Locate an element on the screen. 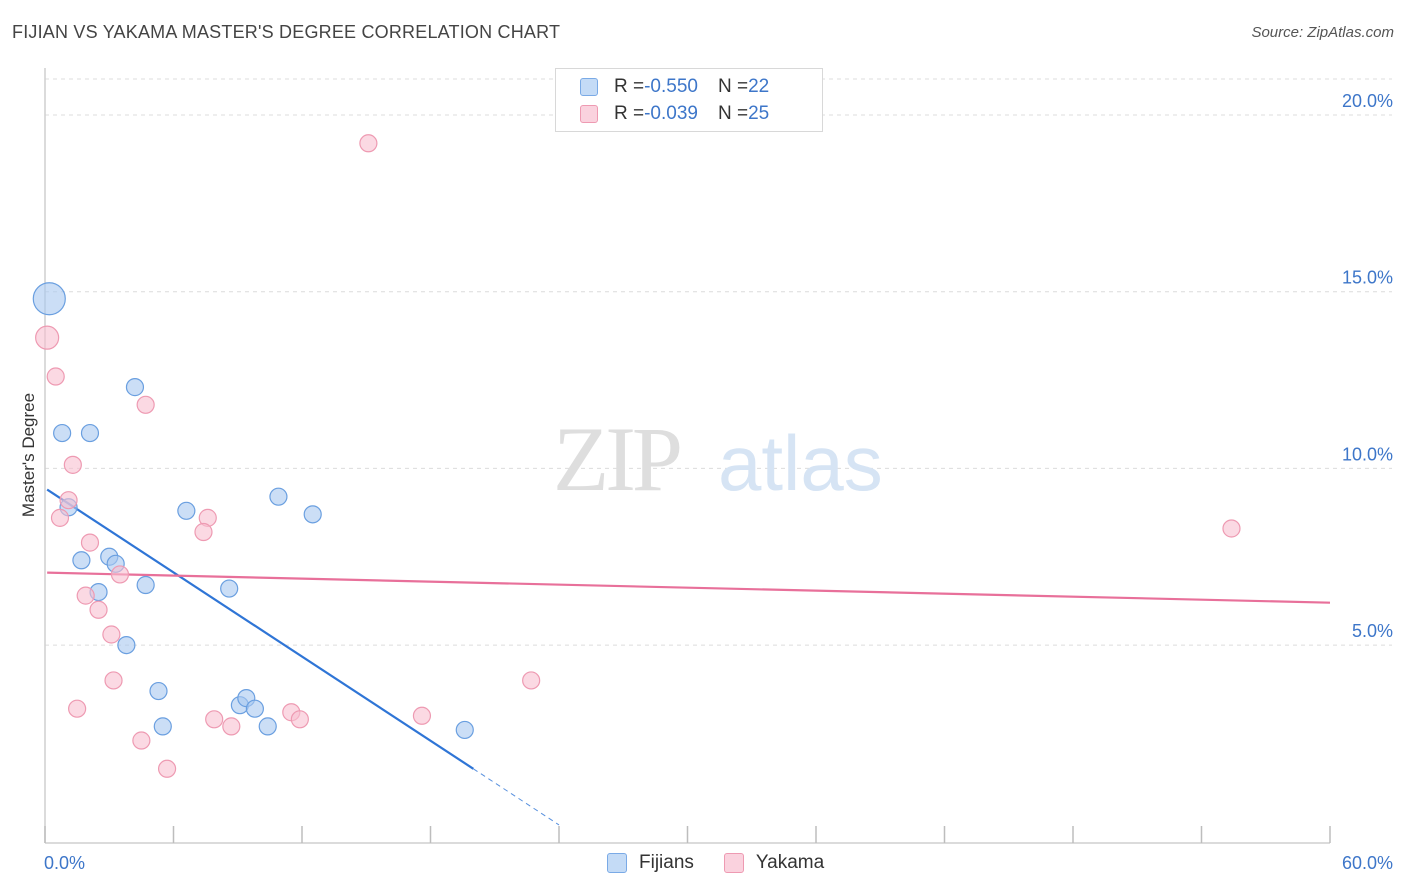  legend-row-yakama: R = -0.039 N = 25 is located at coordinates (674, 114).